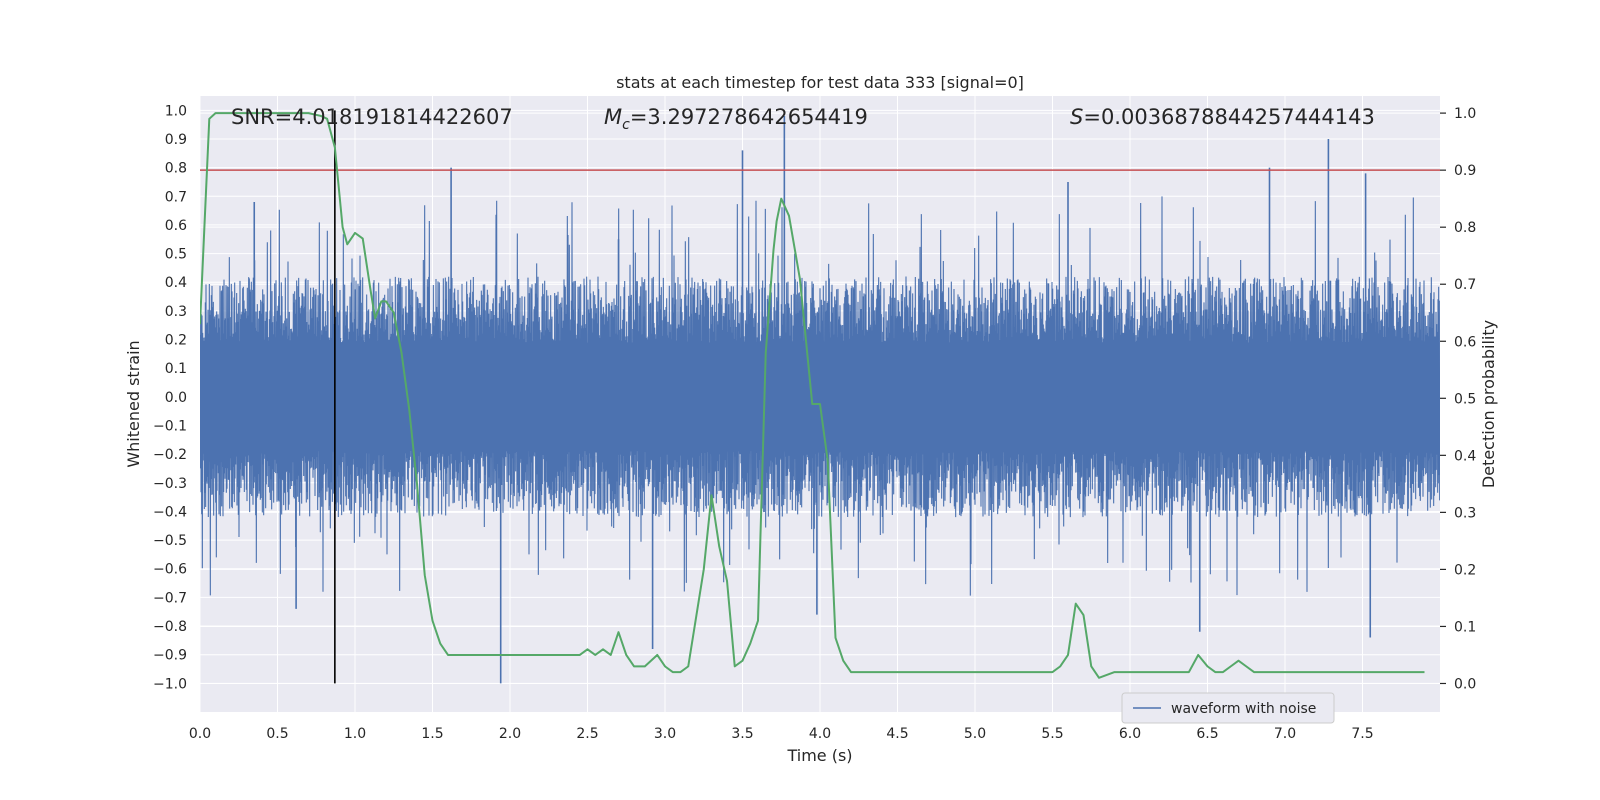 The image size is (1600, 800). What do you see at coordinates (1465, 627) in the screenshot?
I see `y-right-tick-label: 0.1` at bounding box center [1465, 627].